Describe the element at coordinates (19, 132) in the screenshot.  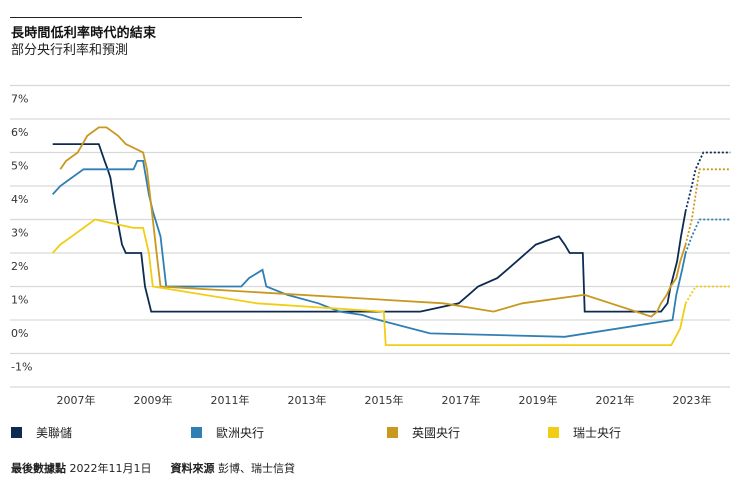
I see `y-tick-label: 6%` at that location.